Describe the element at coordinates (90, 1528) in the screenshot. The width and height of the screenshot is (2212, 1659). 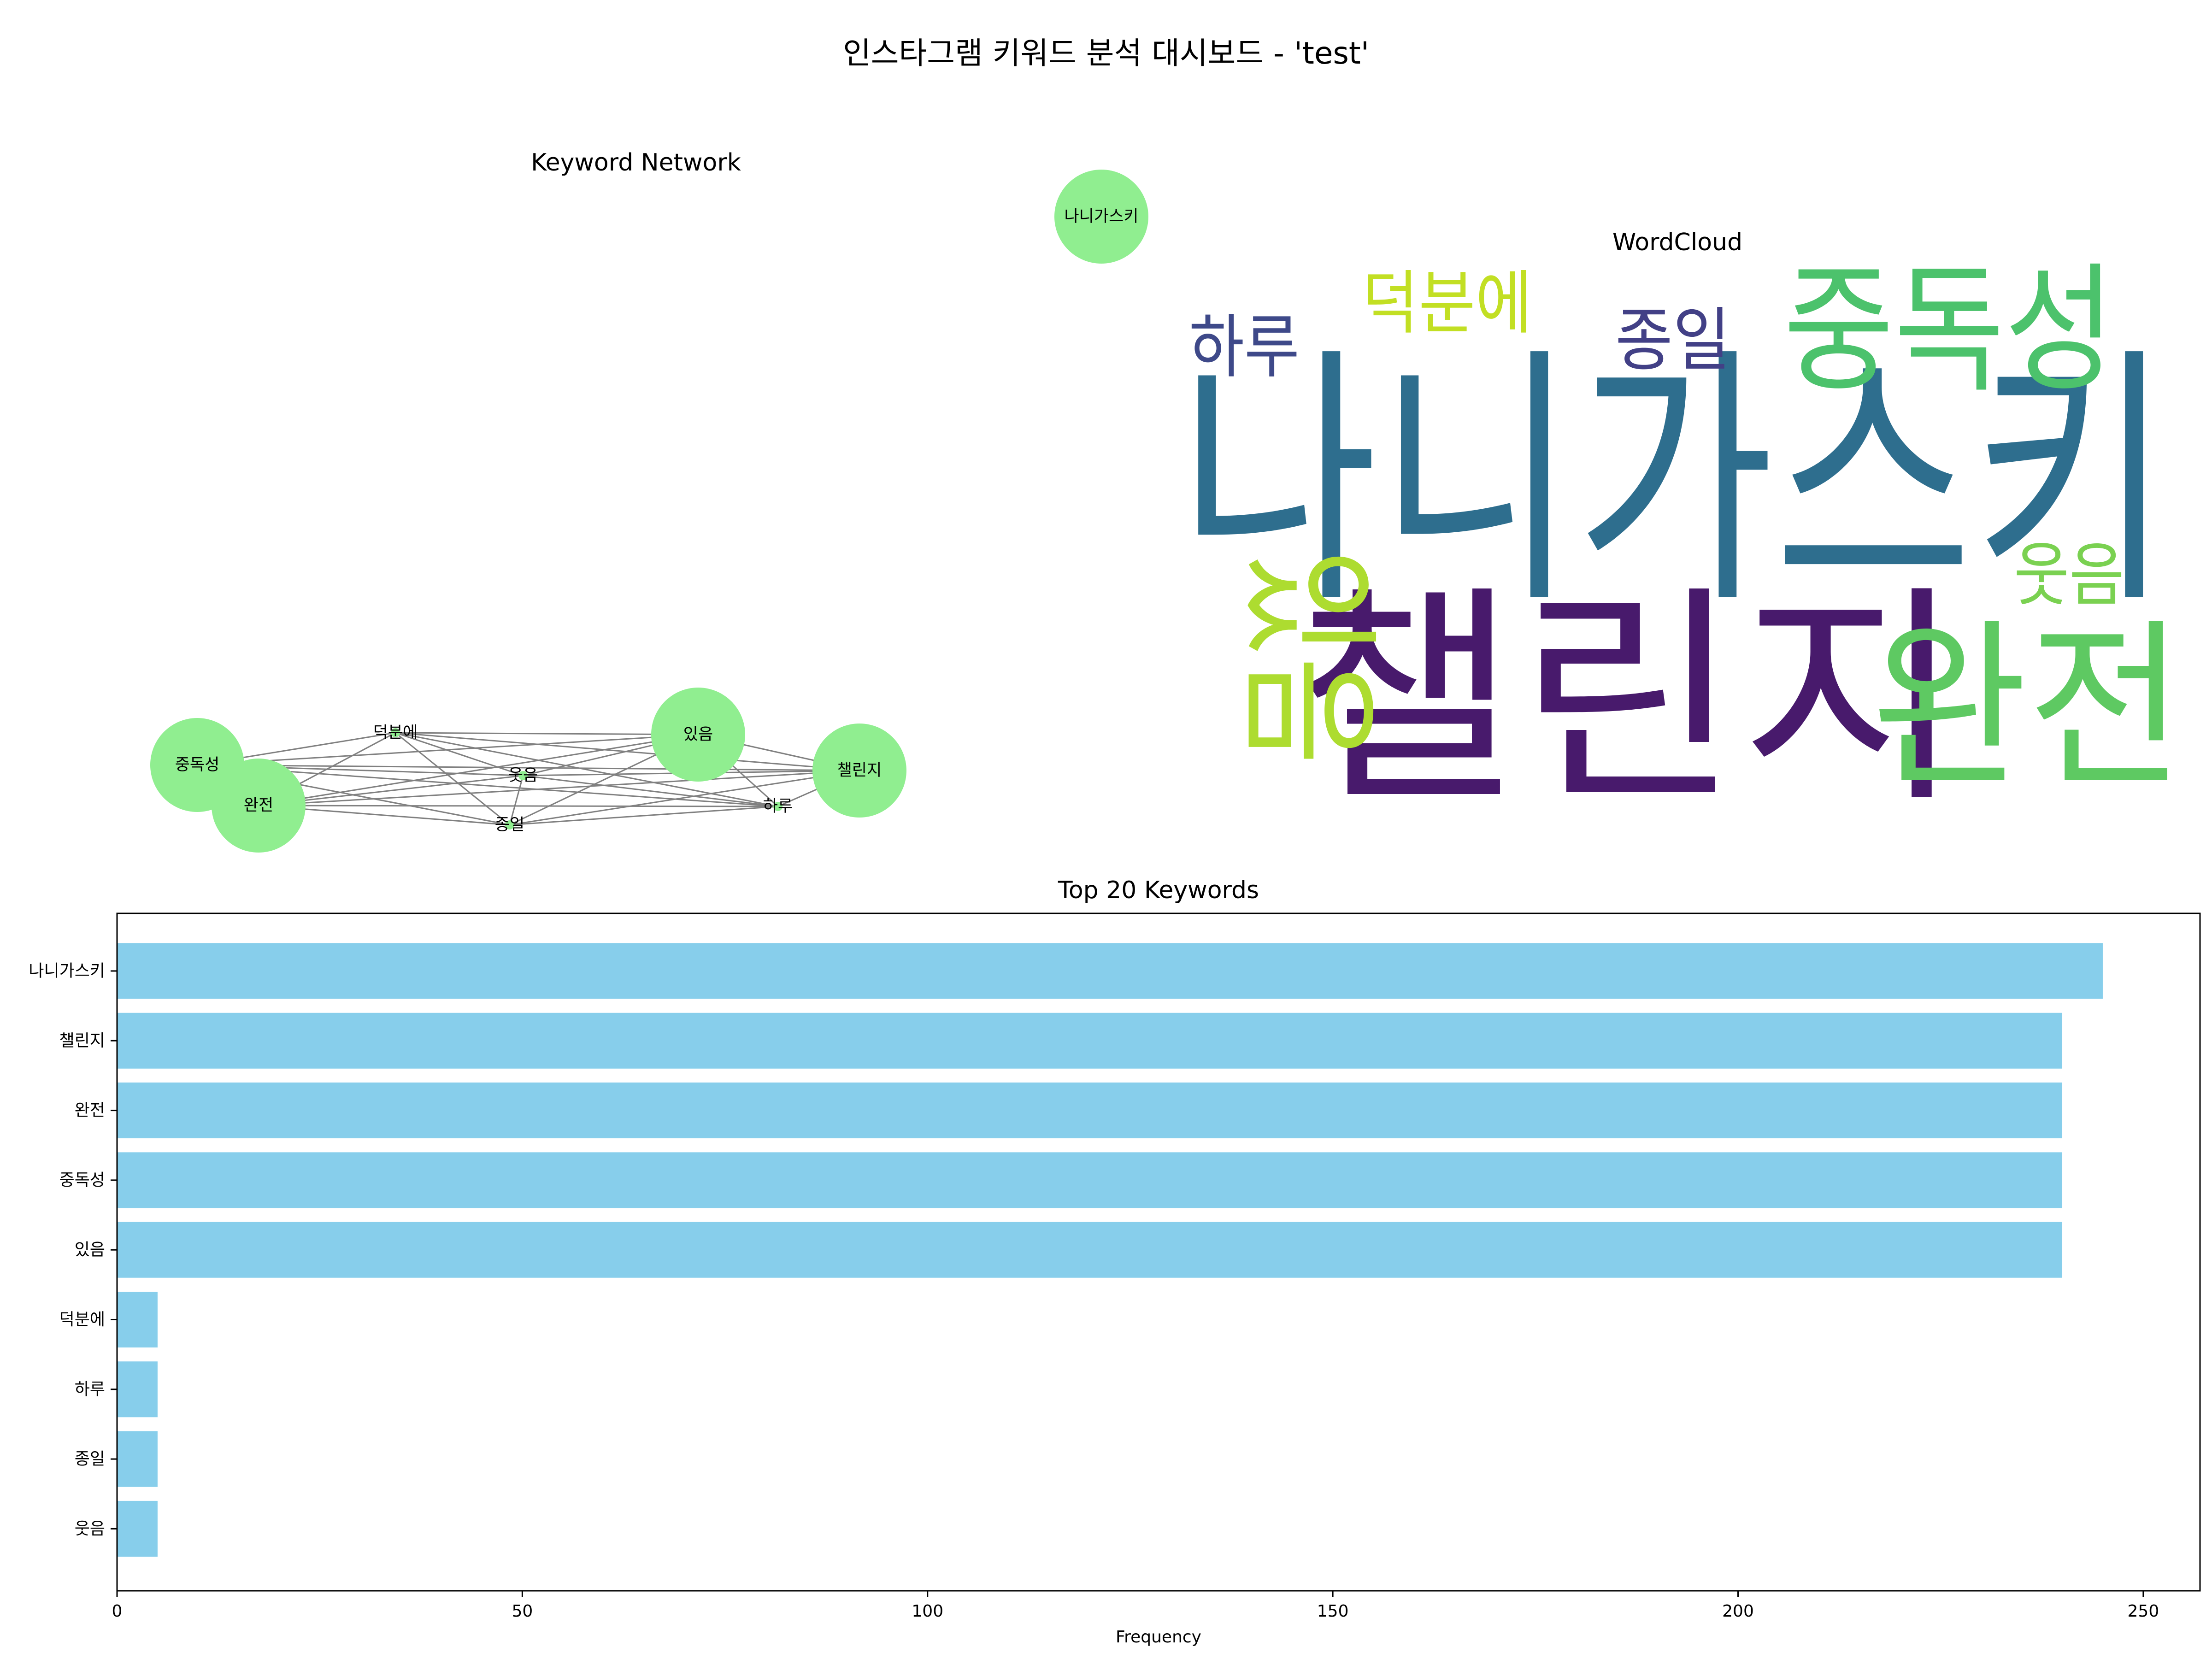
I see `y-tick-label-8: 웃음` at that location.